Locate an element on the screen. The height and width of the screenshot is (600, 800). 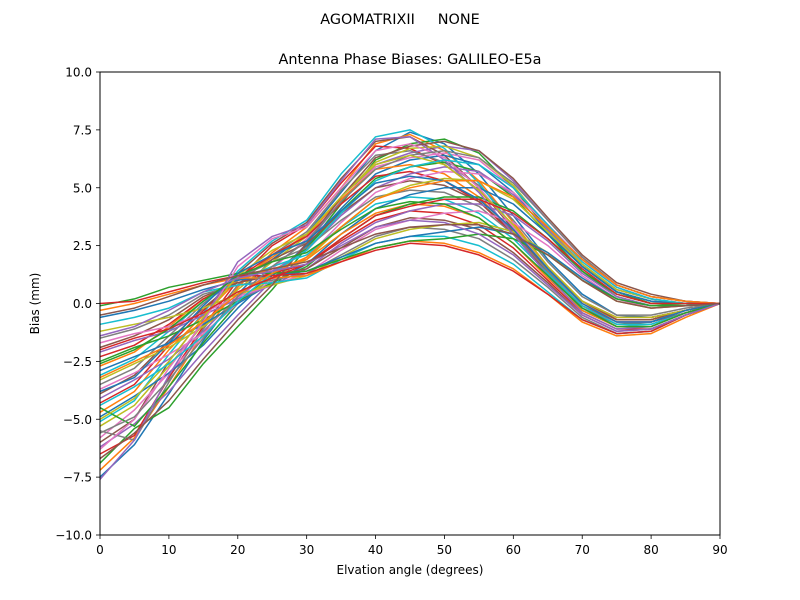
y-axis-ticks: −10.0 −7.5 −5.0 −2.5 0.0 2.5 5.0 7.5 10.0 is located at coordinates (77, 304).